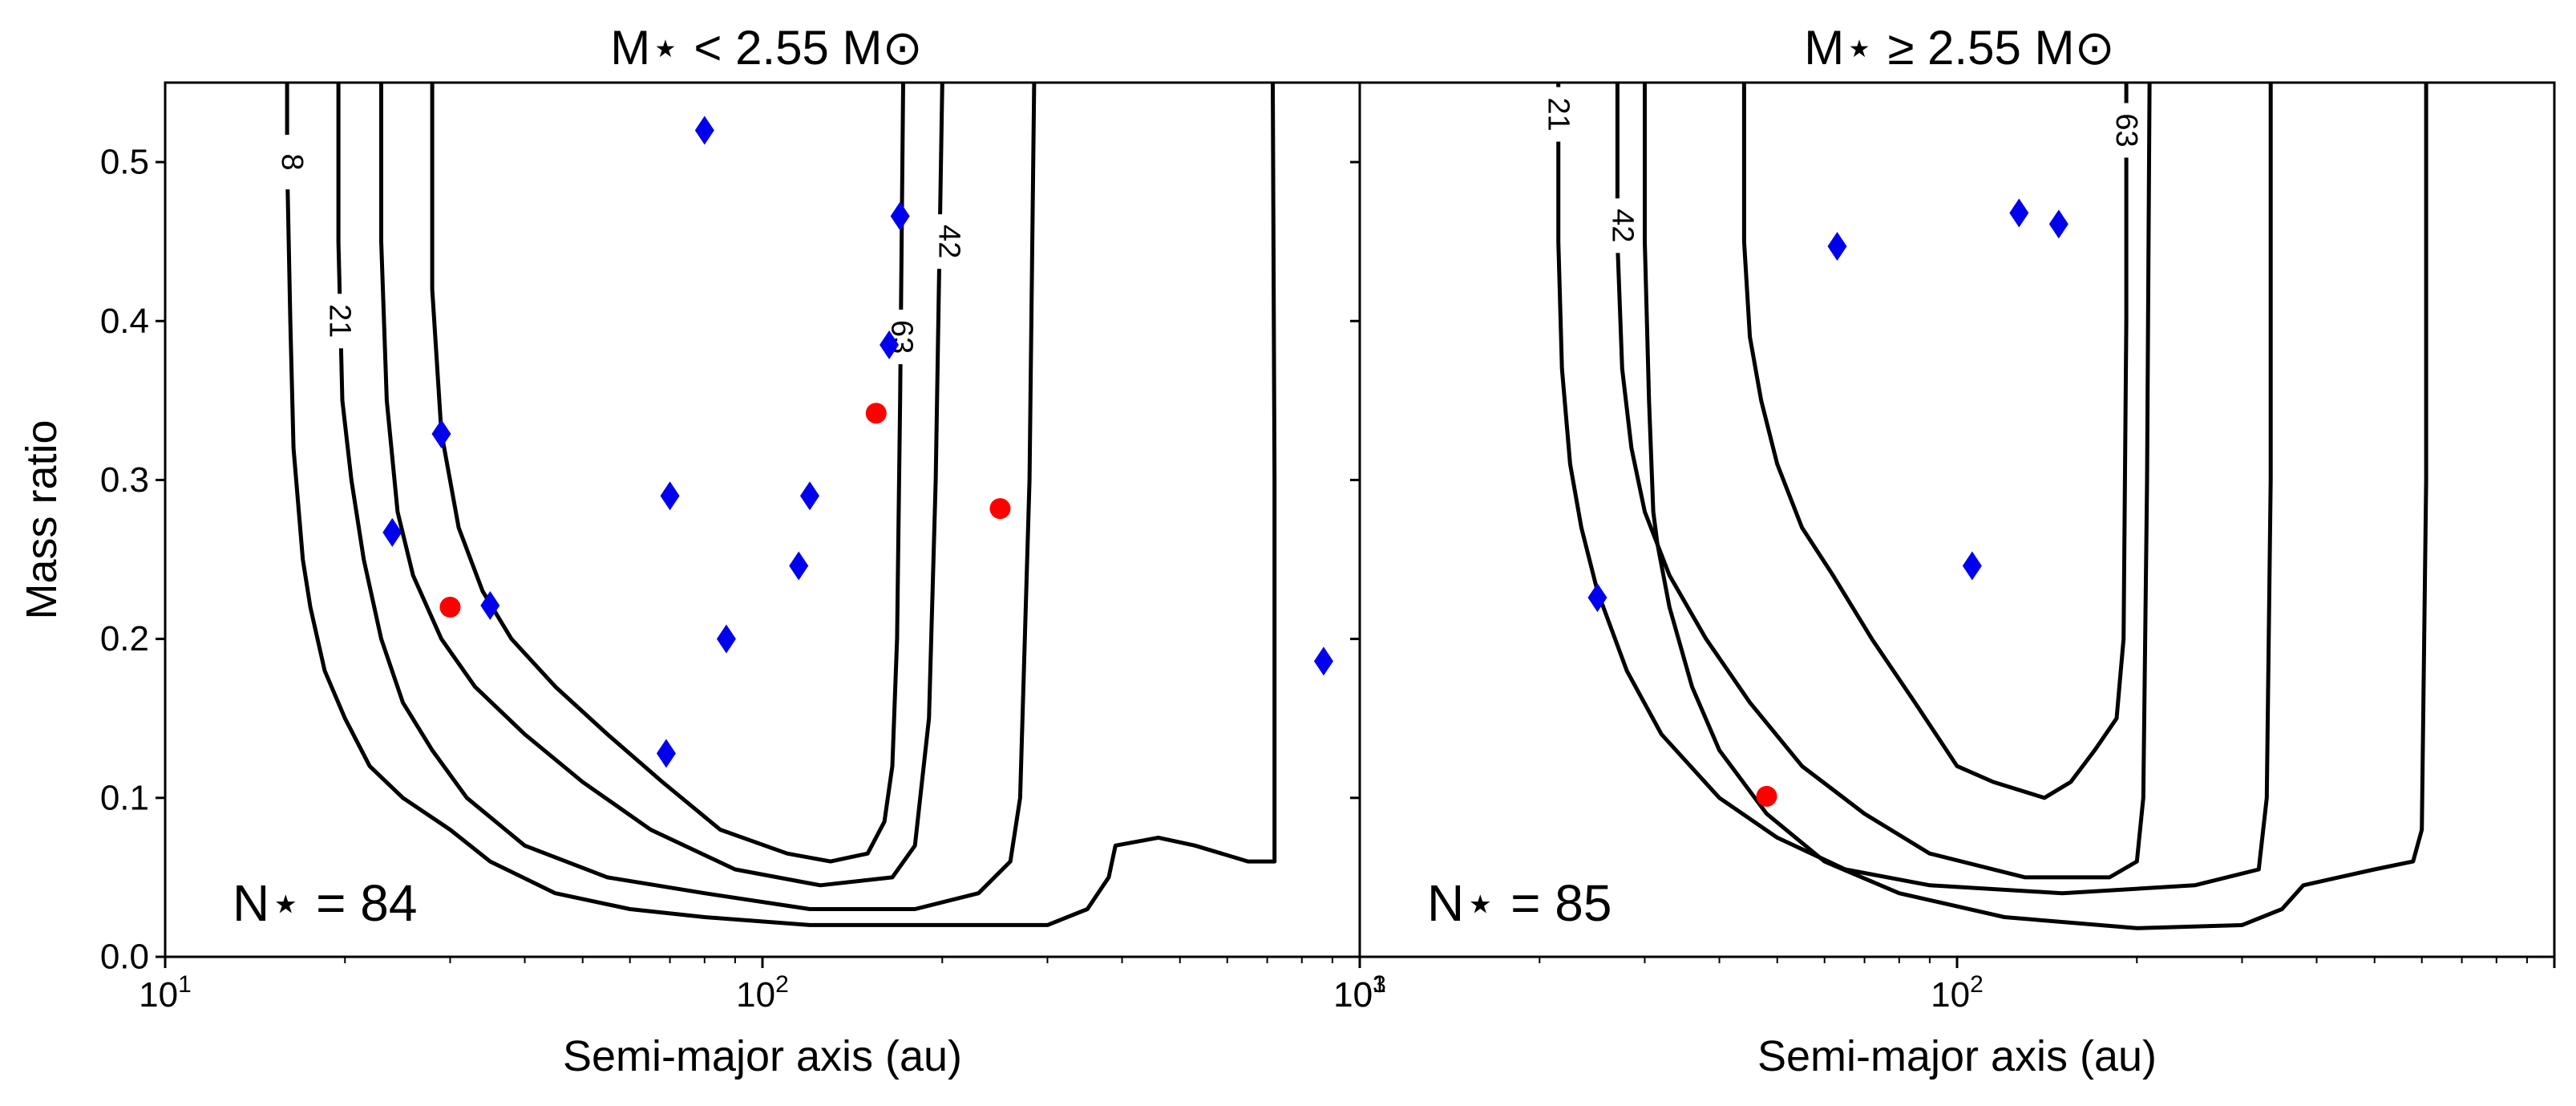 The height and width of the screenshot is (1106, 2576). I want to click on right-data-points, so click(1827, 502).